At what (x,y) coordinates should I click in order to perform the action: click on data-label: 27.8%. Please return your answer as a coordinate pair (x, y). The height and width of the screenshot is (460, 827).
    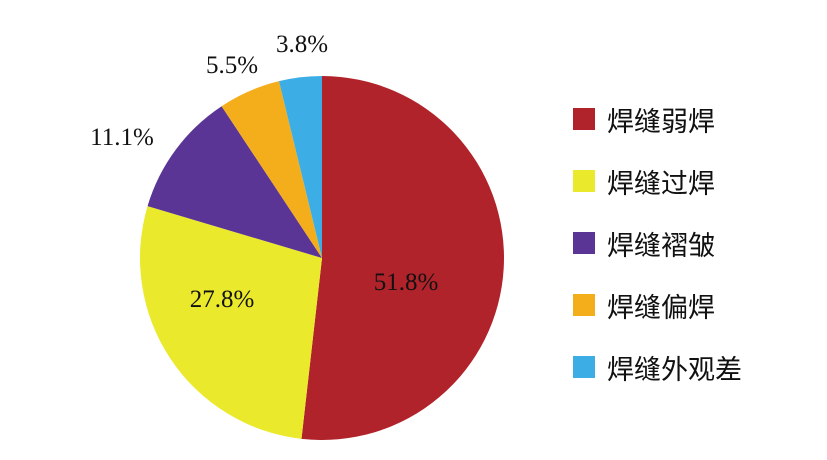
    Looking at the image, I should click on (222, 299).